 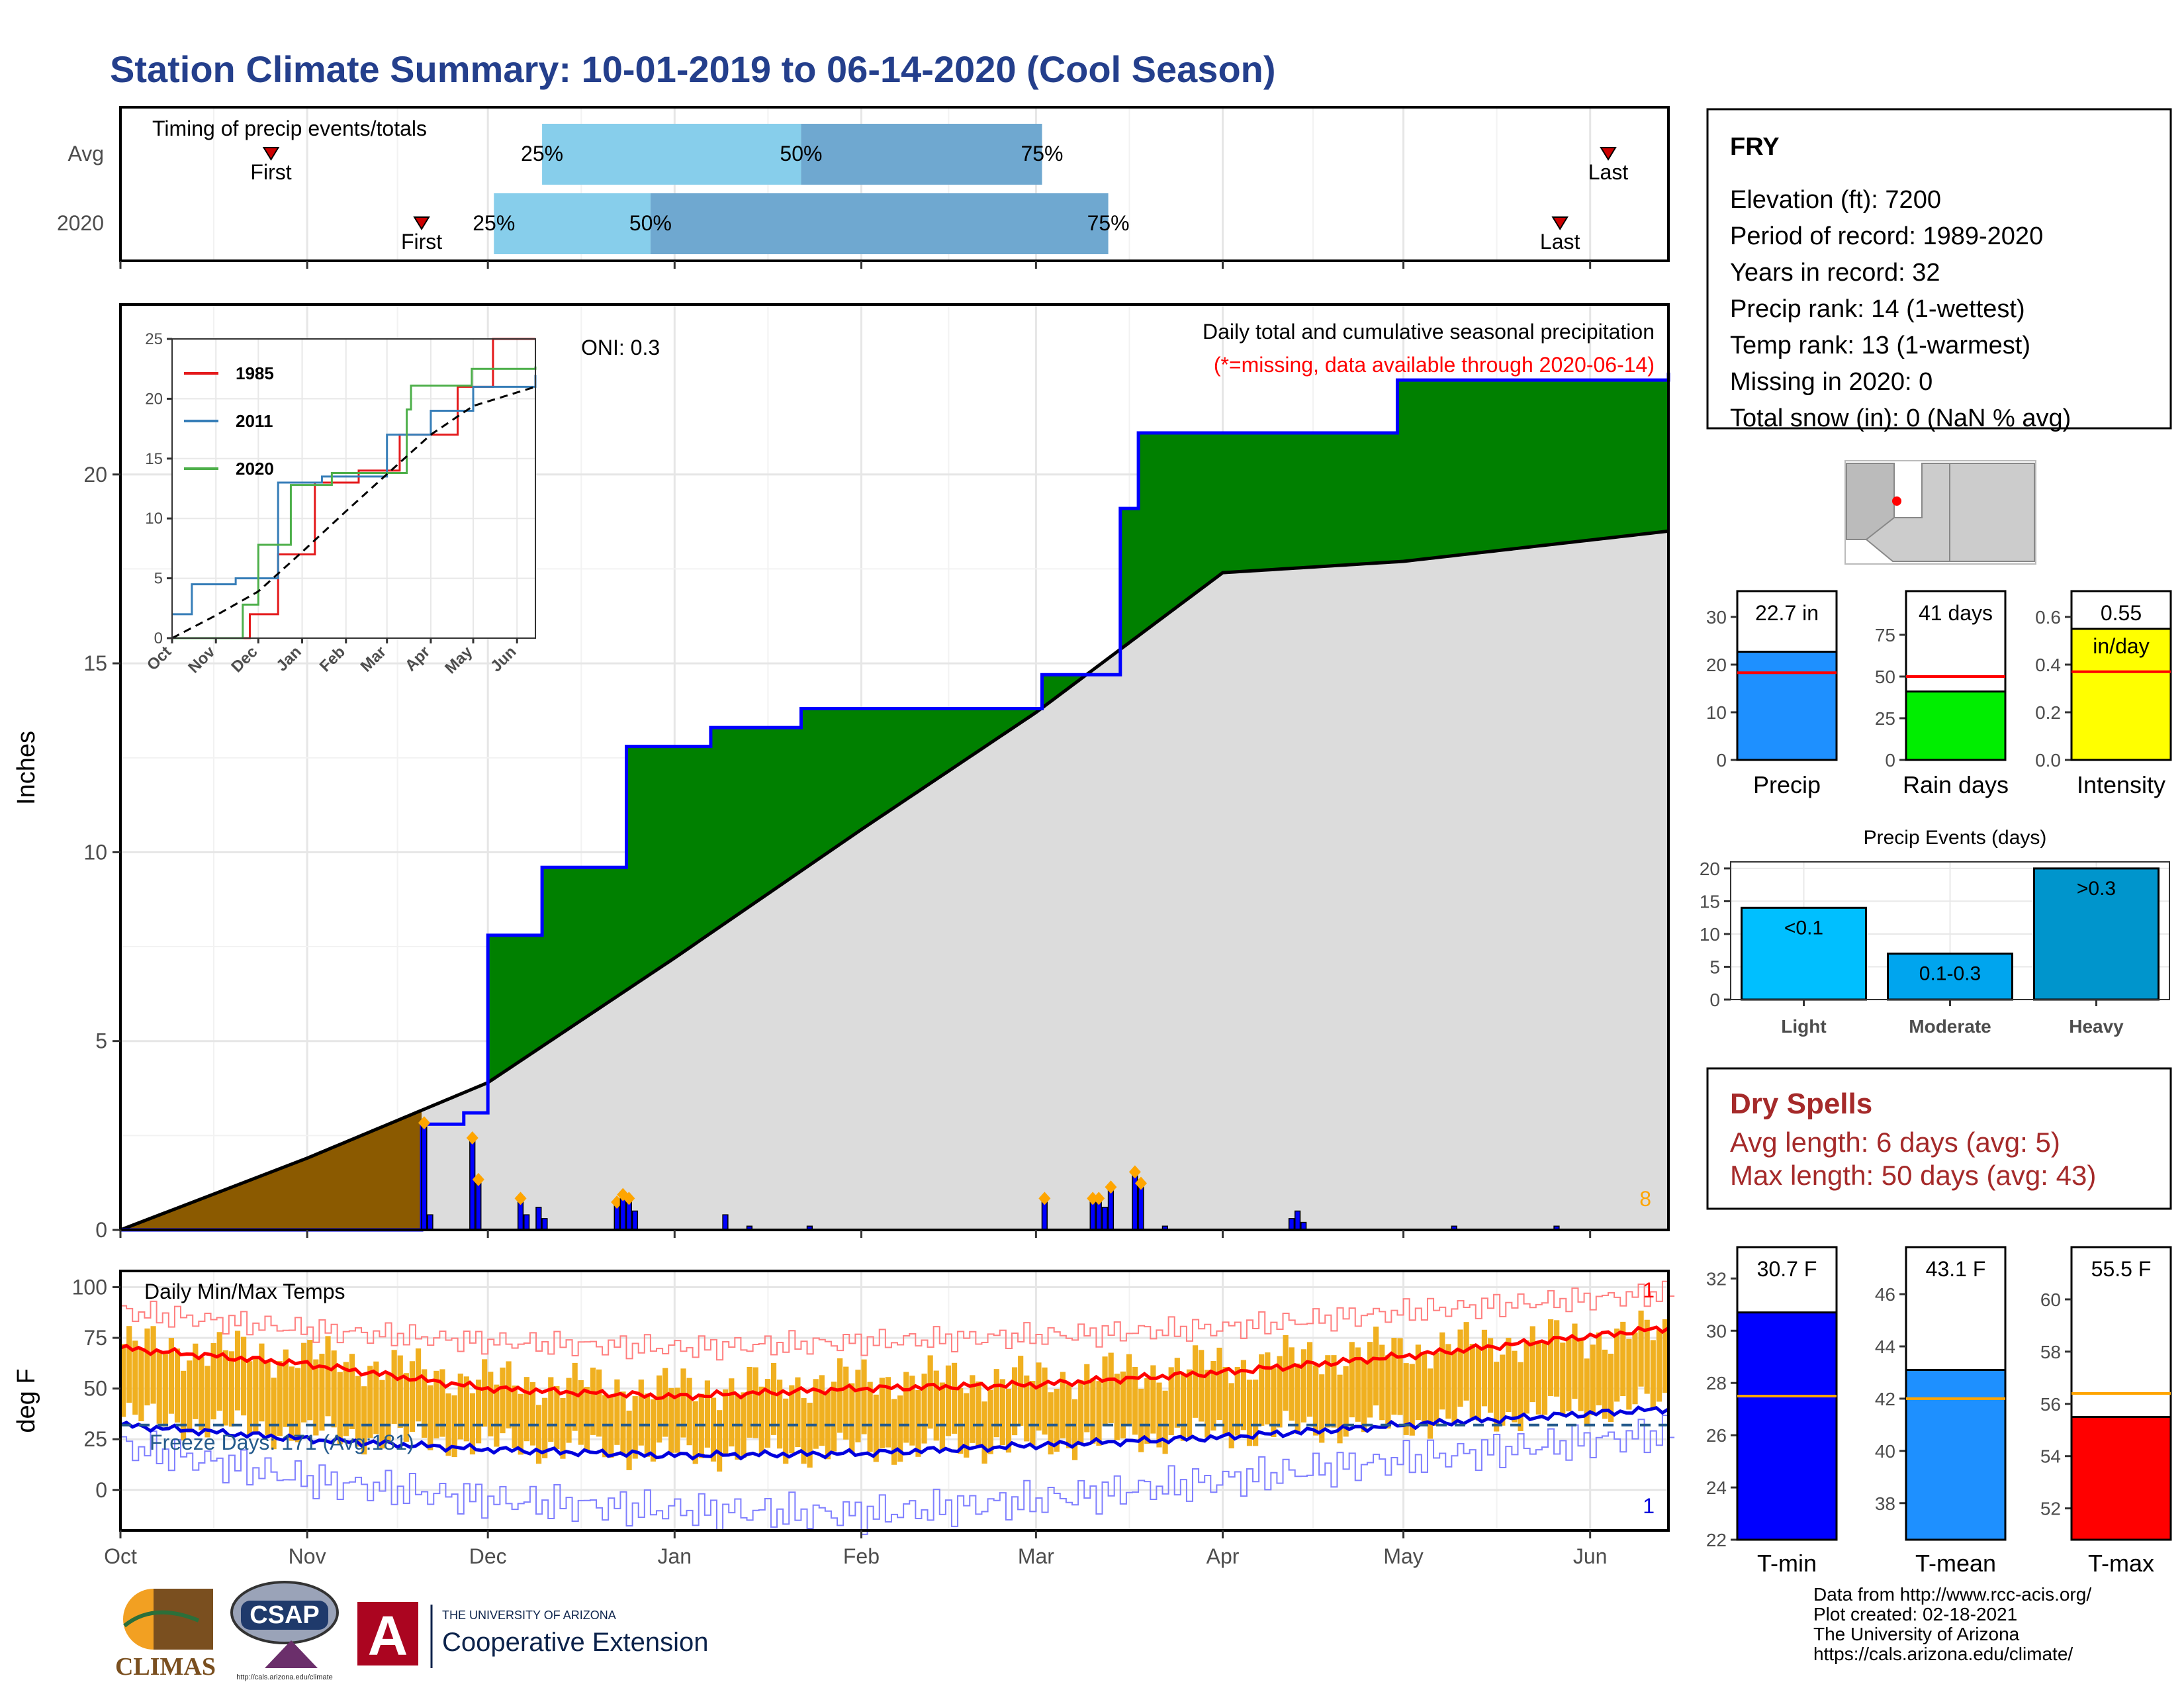 What do you see at coordinates (459, 660) in the screenshot?
I see `inset-xlabel-7: May` at bounding box center [459, 660].